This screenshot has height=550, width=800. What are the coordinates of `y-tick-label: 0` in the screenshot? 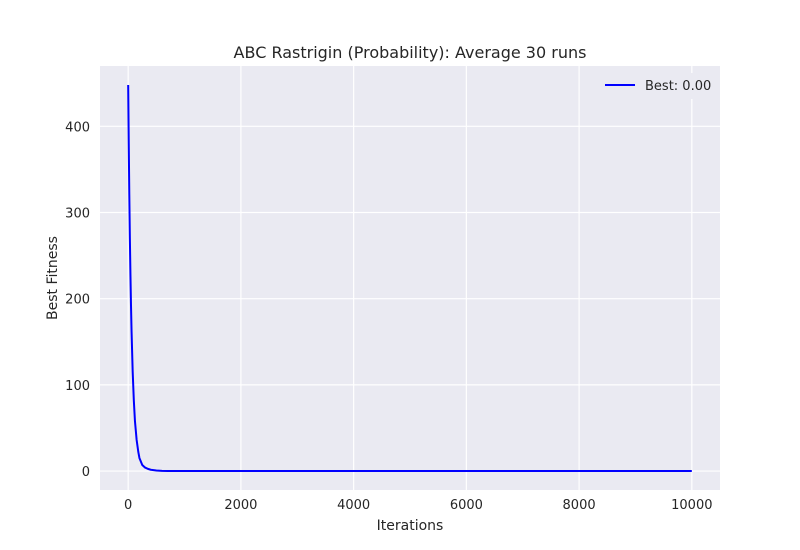 It's located at (86, 472).